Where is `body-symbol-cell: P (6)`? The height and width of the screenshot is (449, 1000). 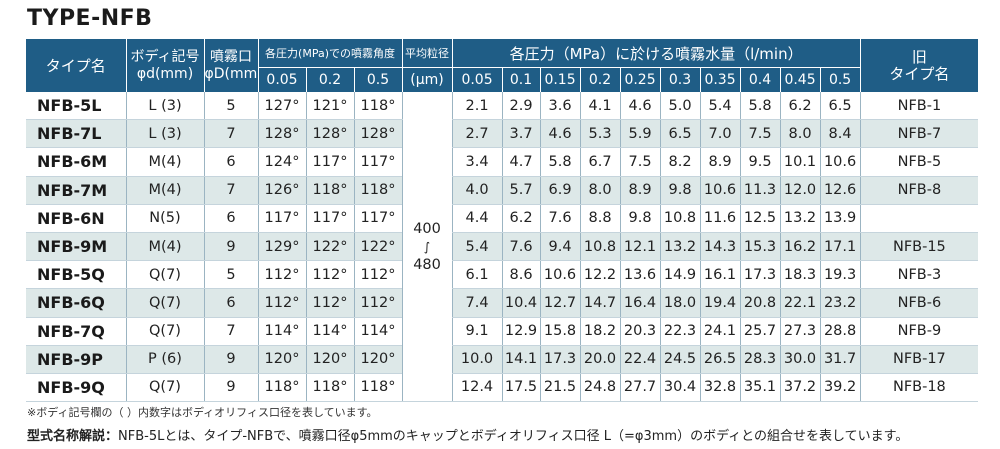 body-symbol-cell: P (6) is located at coordinates (164, 359).